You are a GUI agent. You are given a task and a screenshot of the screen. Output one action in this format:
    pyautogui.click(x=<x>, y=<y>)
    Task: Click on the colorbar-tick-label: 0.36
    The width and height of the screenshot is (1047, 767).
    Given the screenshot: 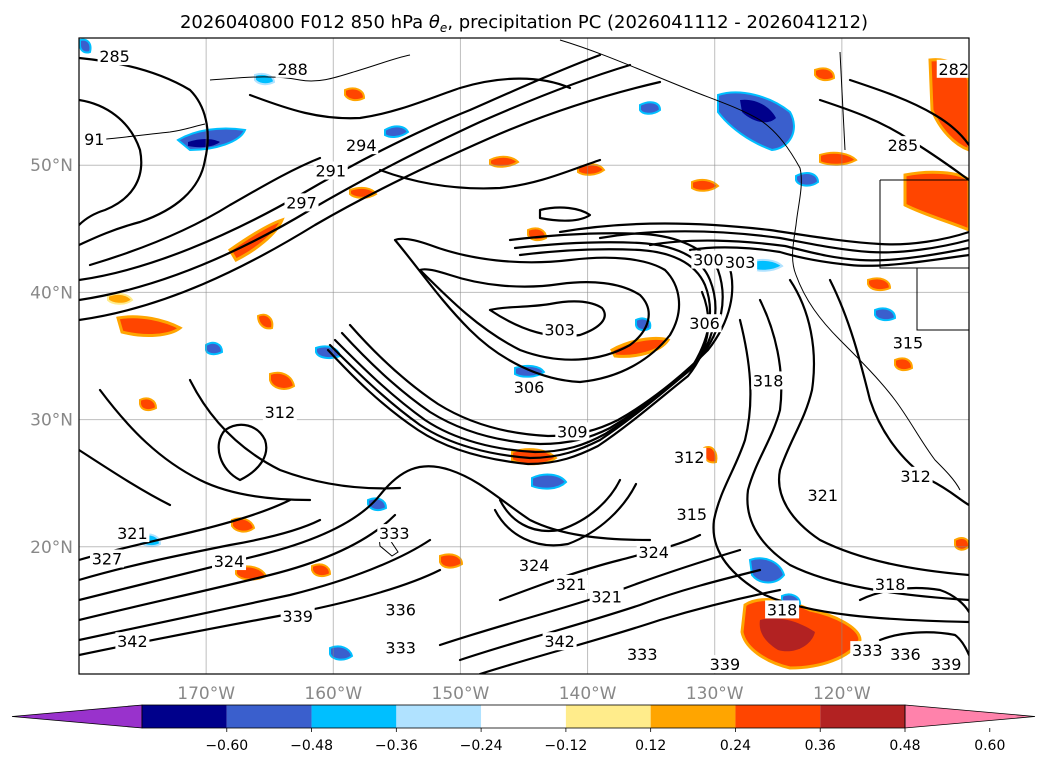 What is the action you would take?
    pyautogui.click(x=820, y=746)
    